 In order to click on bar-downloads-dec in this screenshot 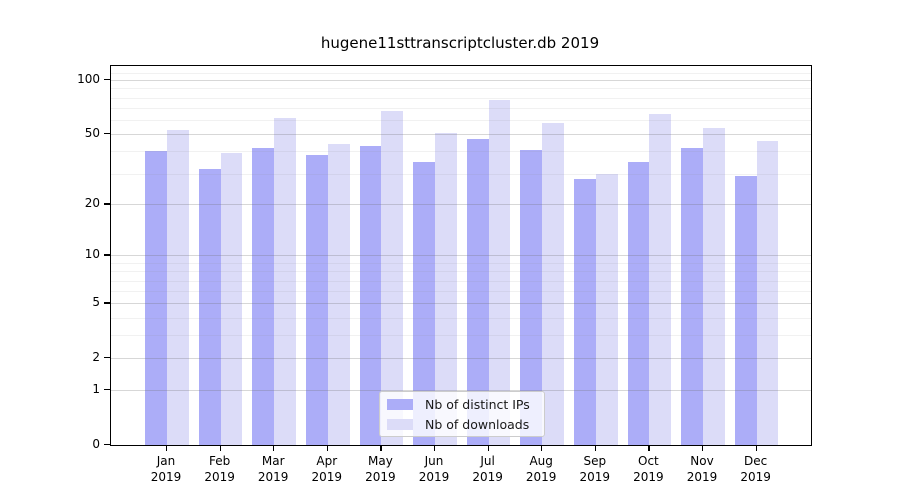, I will do `click(767, 292)`.